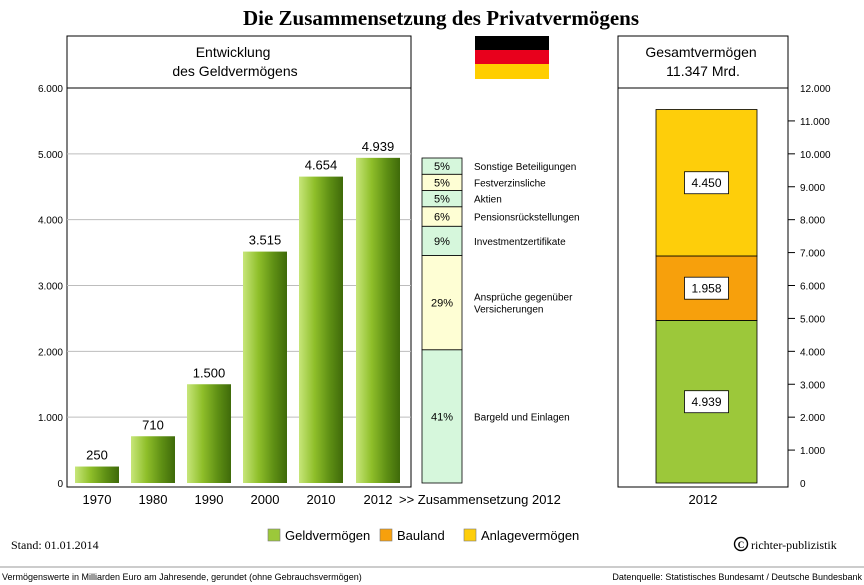  Describe the element at coordinates (812, 188) in the screenshot. I see `y-tick-label: 9.000` at that location.